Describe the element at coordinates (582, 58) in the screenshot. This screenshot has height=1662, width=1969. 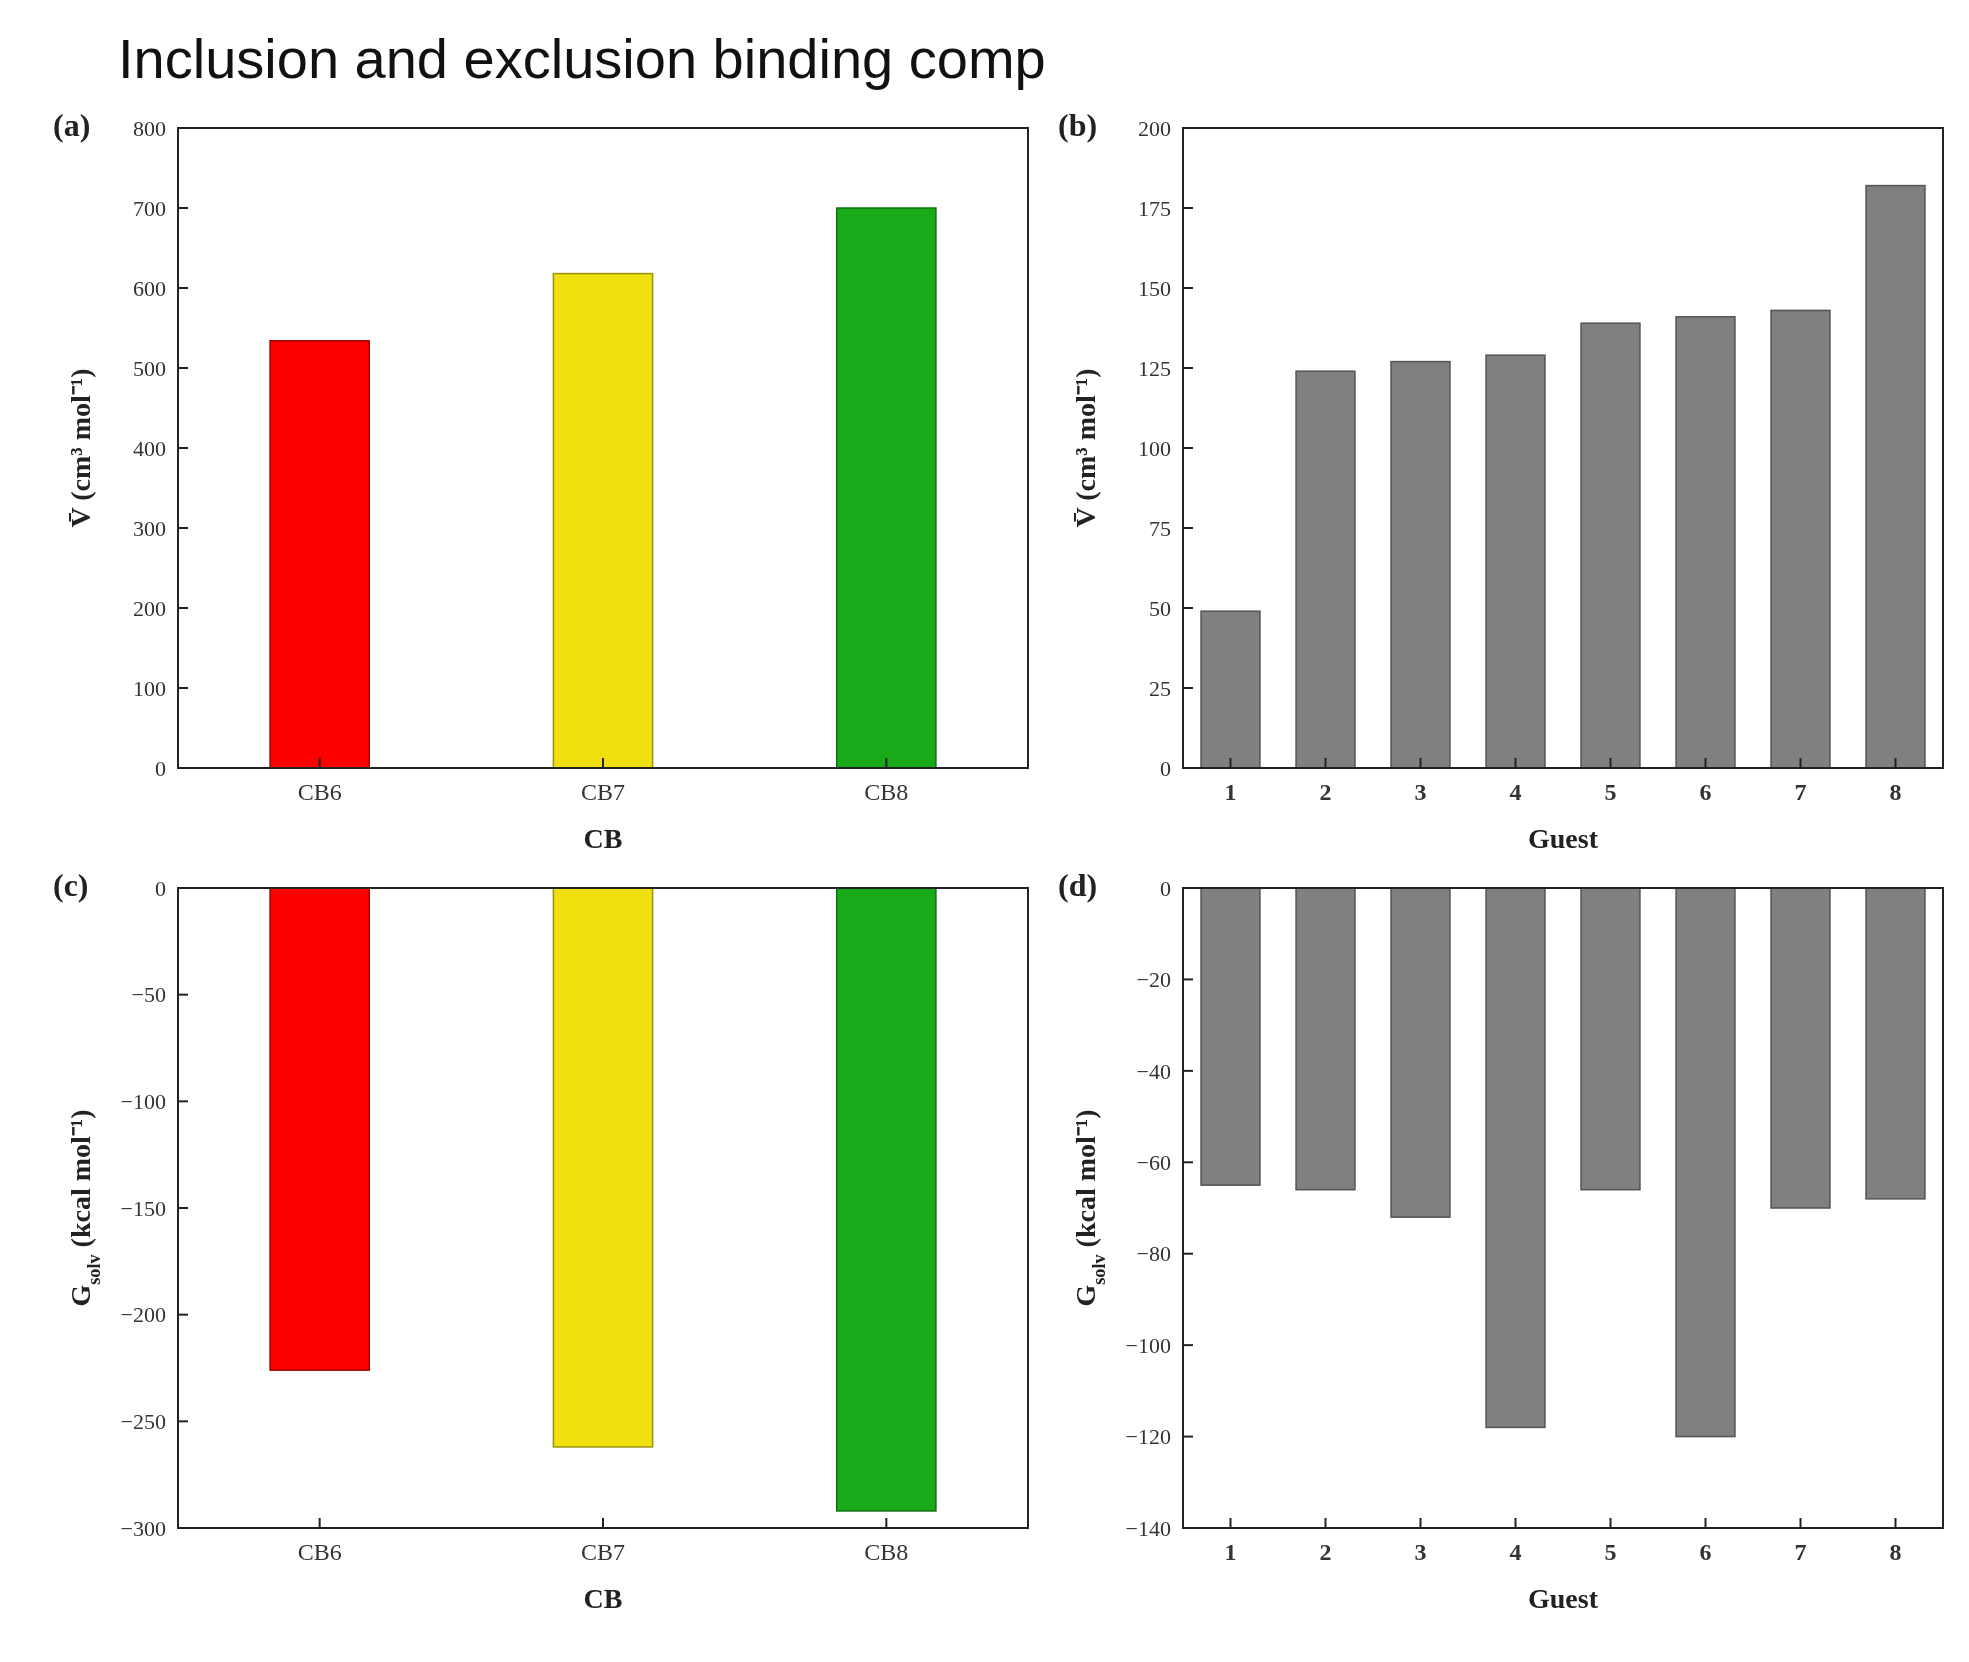
I see `chart-title: Inclusion and exclusion binding comp` at that location.